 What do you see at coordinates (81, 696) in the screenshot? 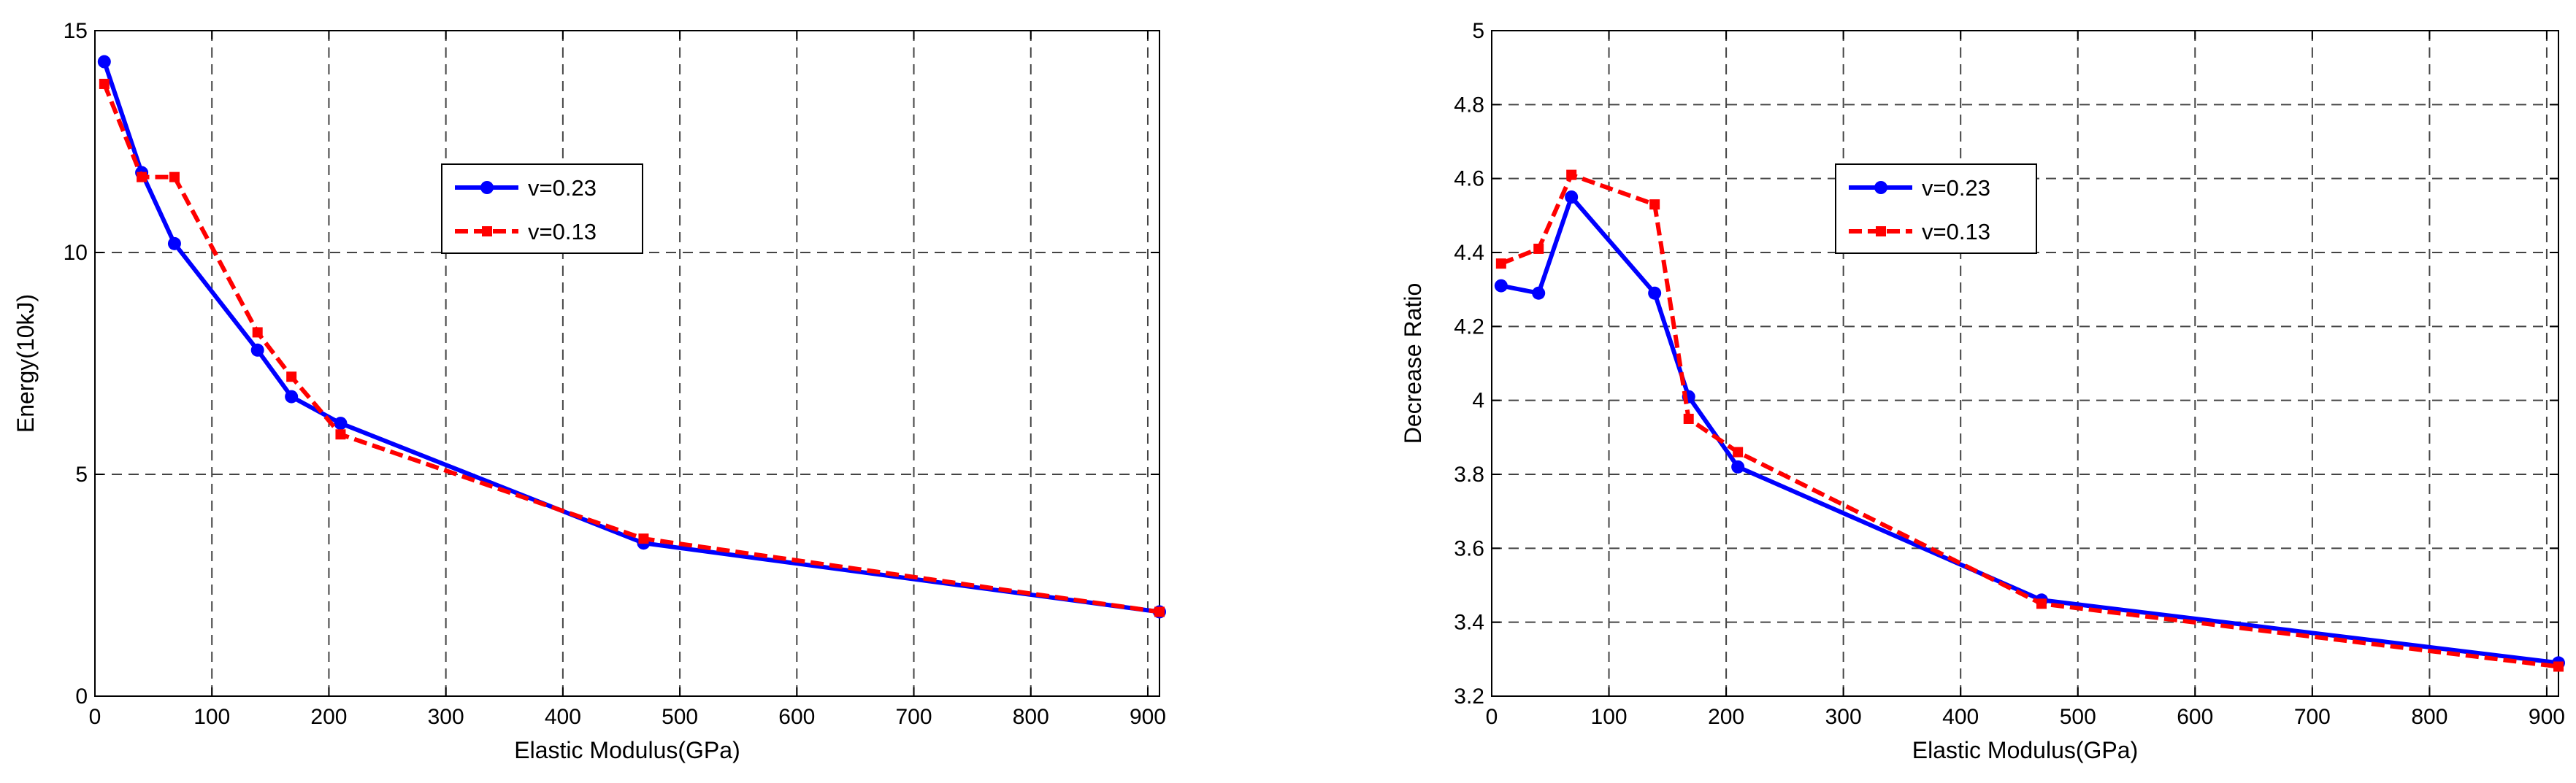
I see `chart-0-y-tick-label: 0` at bounding box center [81, 696].